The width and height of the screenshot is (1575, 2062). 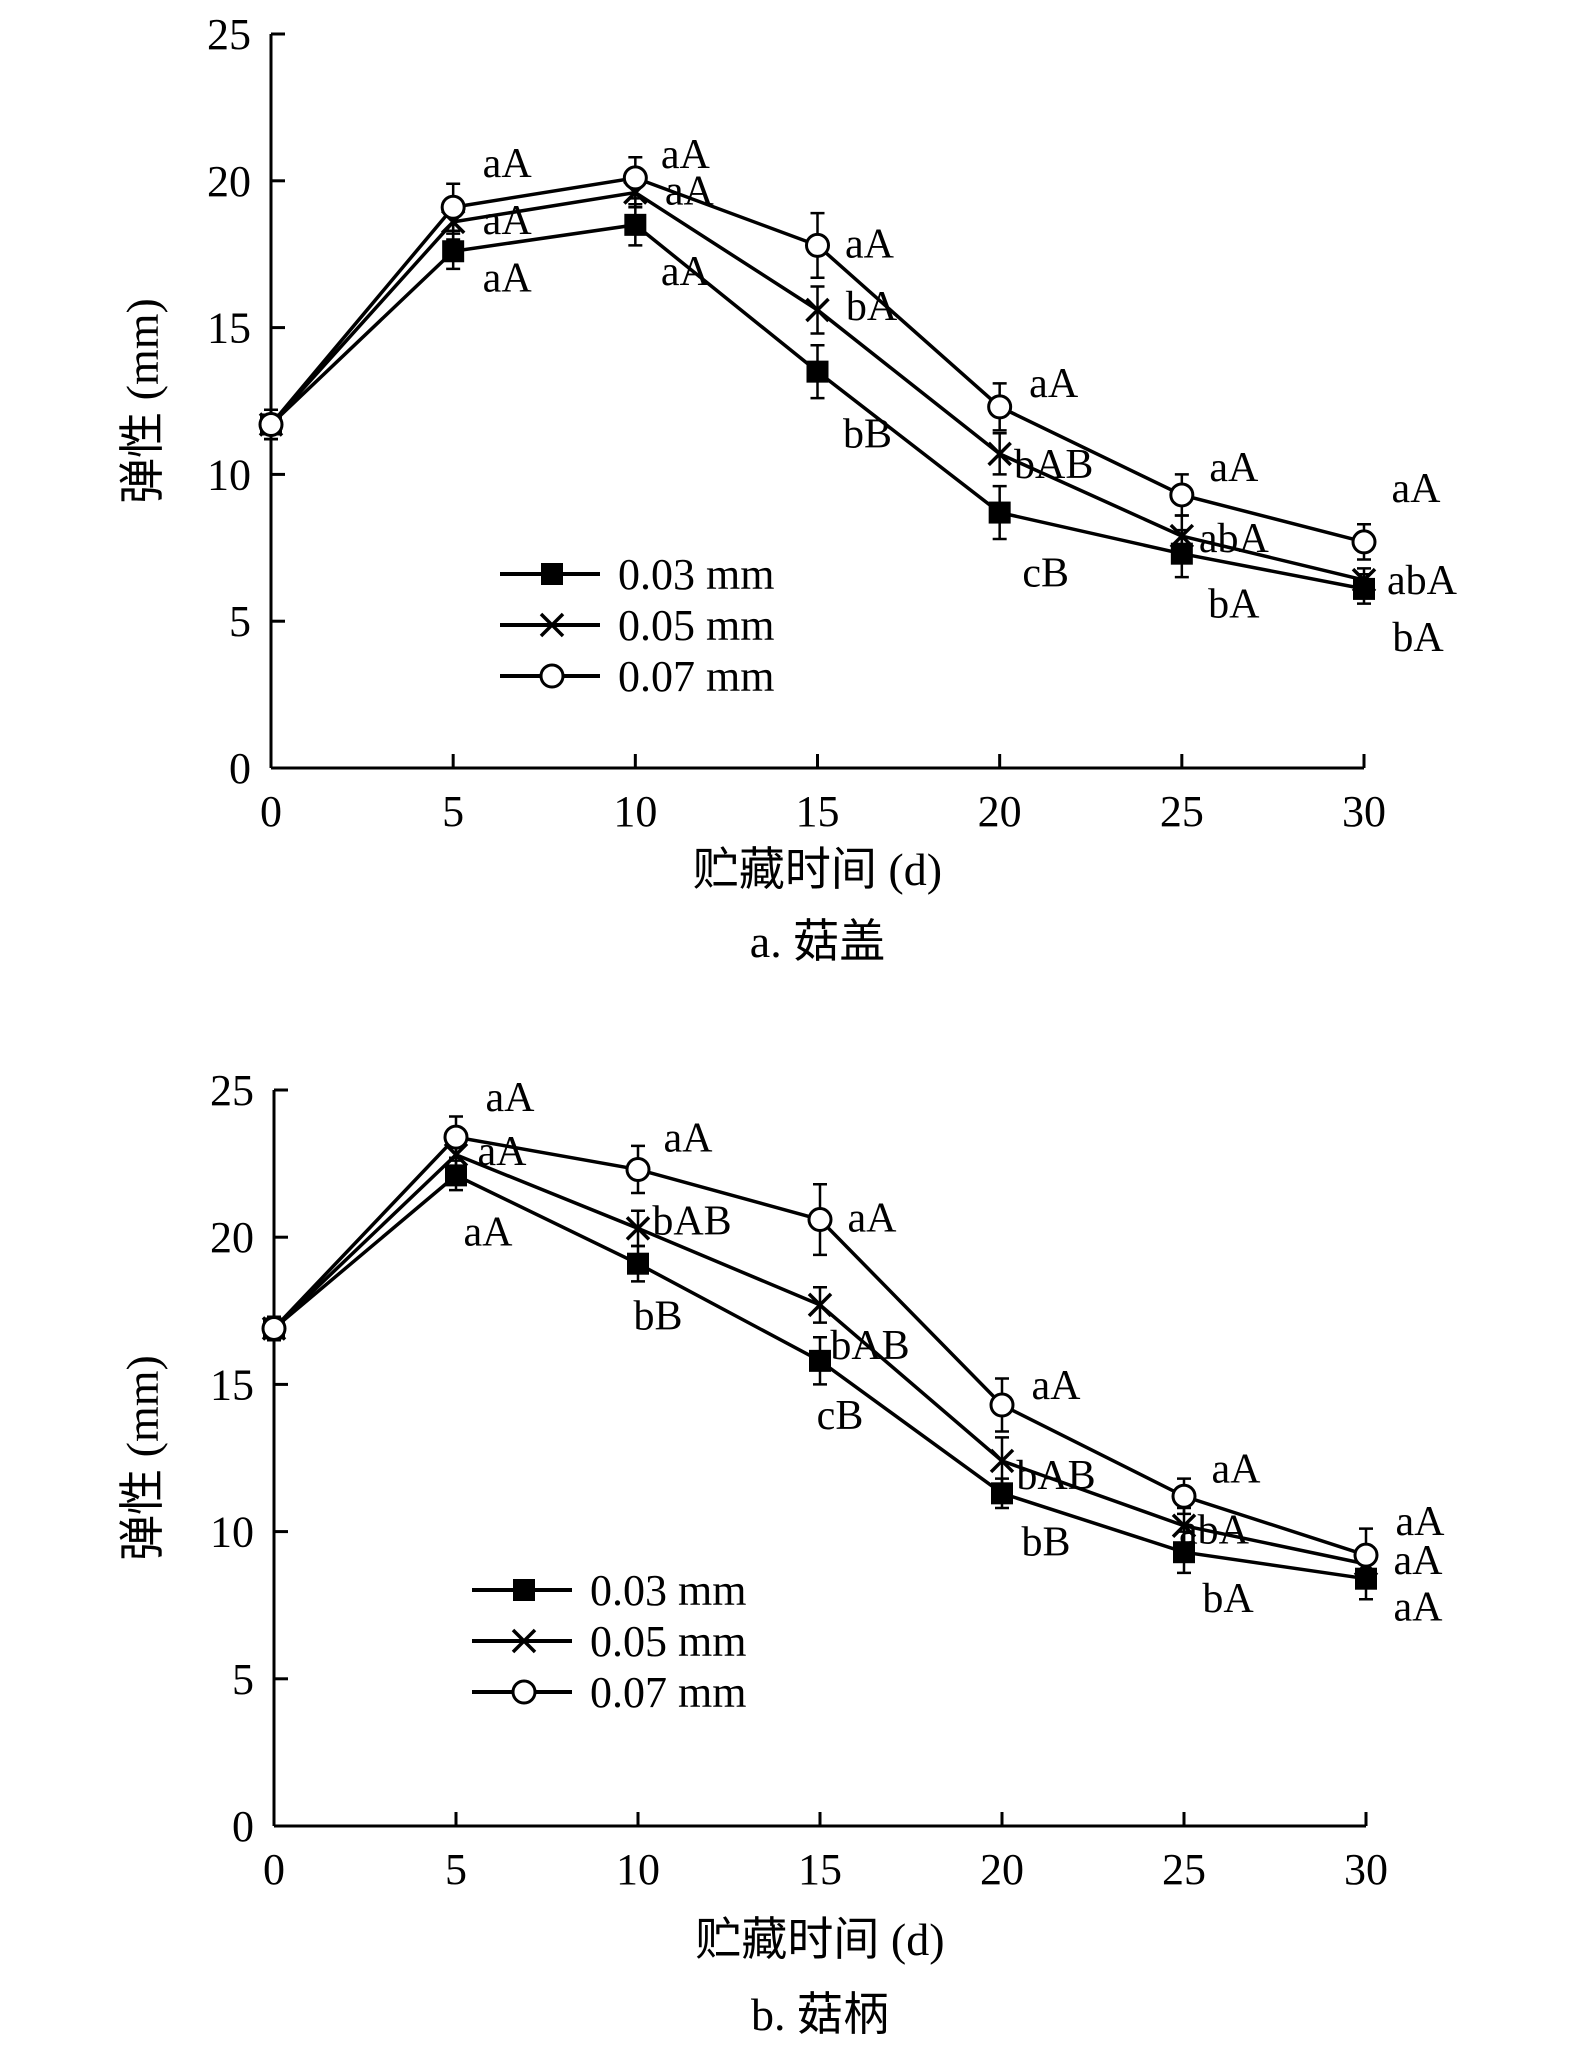 I want to click on y-tick-label: 0, so click(x=243, y=1826).